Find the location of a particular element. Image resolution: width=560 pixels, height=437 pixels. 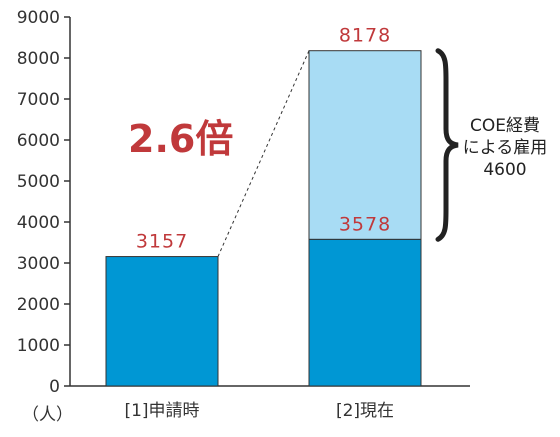

curly-brace-icon is located at coordinates (447, 145).